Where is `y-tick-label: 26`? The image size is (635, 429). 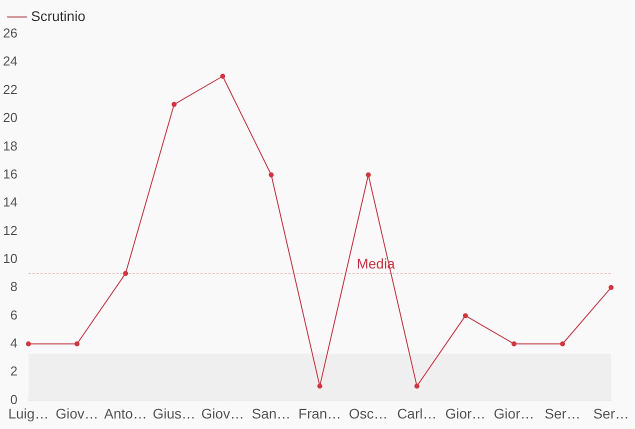 y-tick-label: 26 is located at coordinates (10, 33).